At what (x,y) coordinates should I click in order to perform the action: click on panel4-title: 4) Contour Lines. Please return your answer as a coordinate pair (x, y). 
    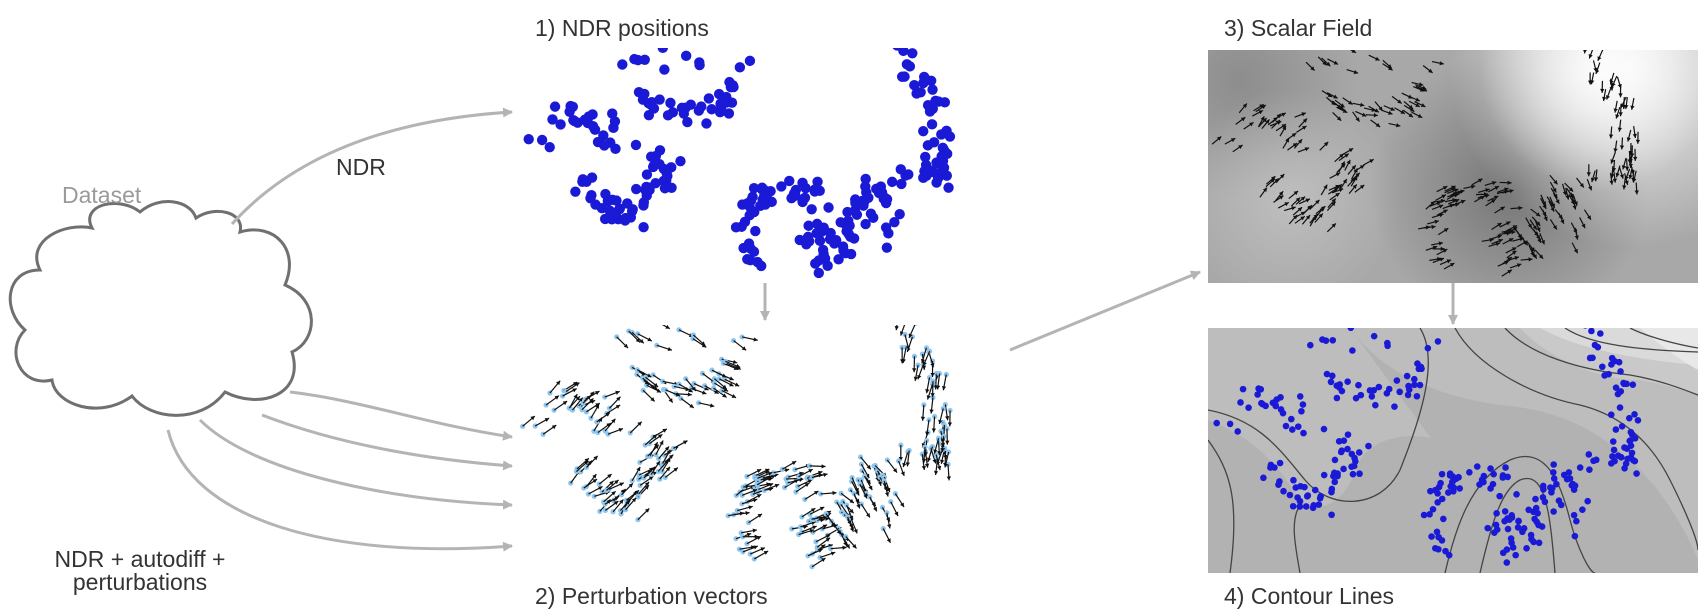
    Looking at the image, I should click on (1309, 596).